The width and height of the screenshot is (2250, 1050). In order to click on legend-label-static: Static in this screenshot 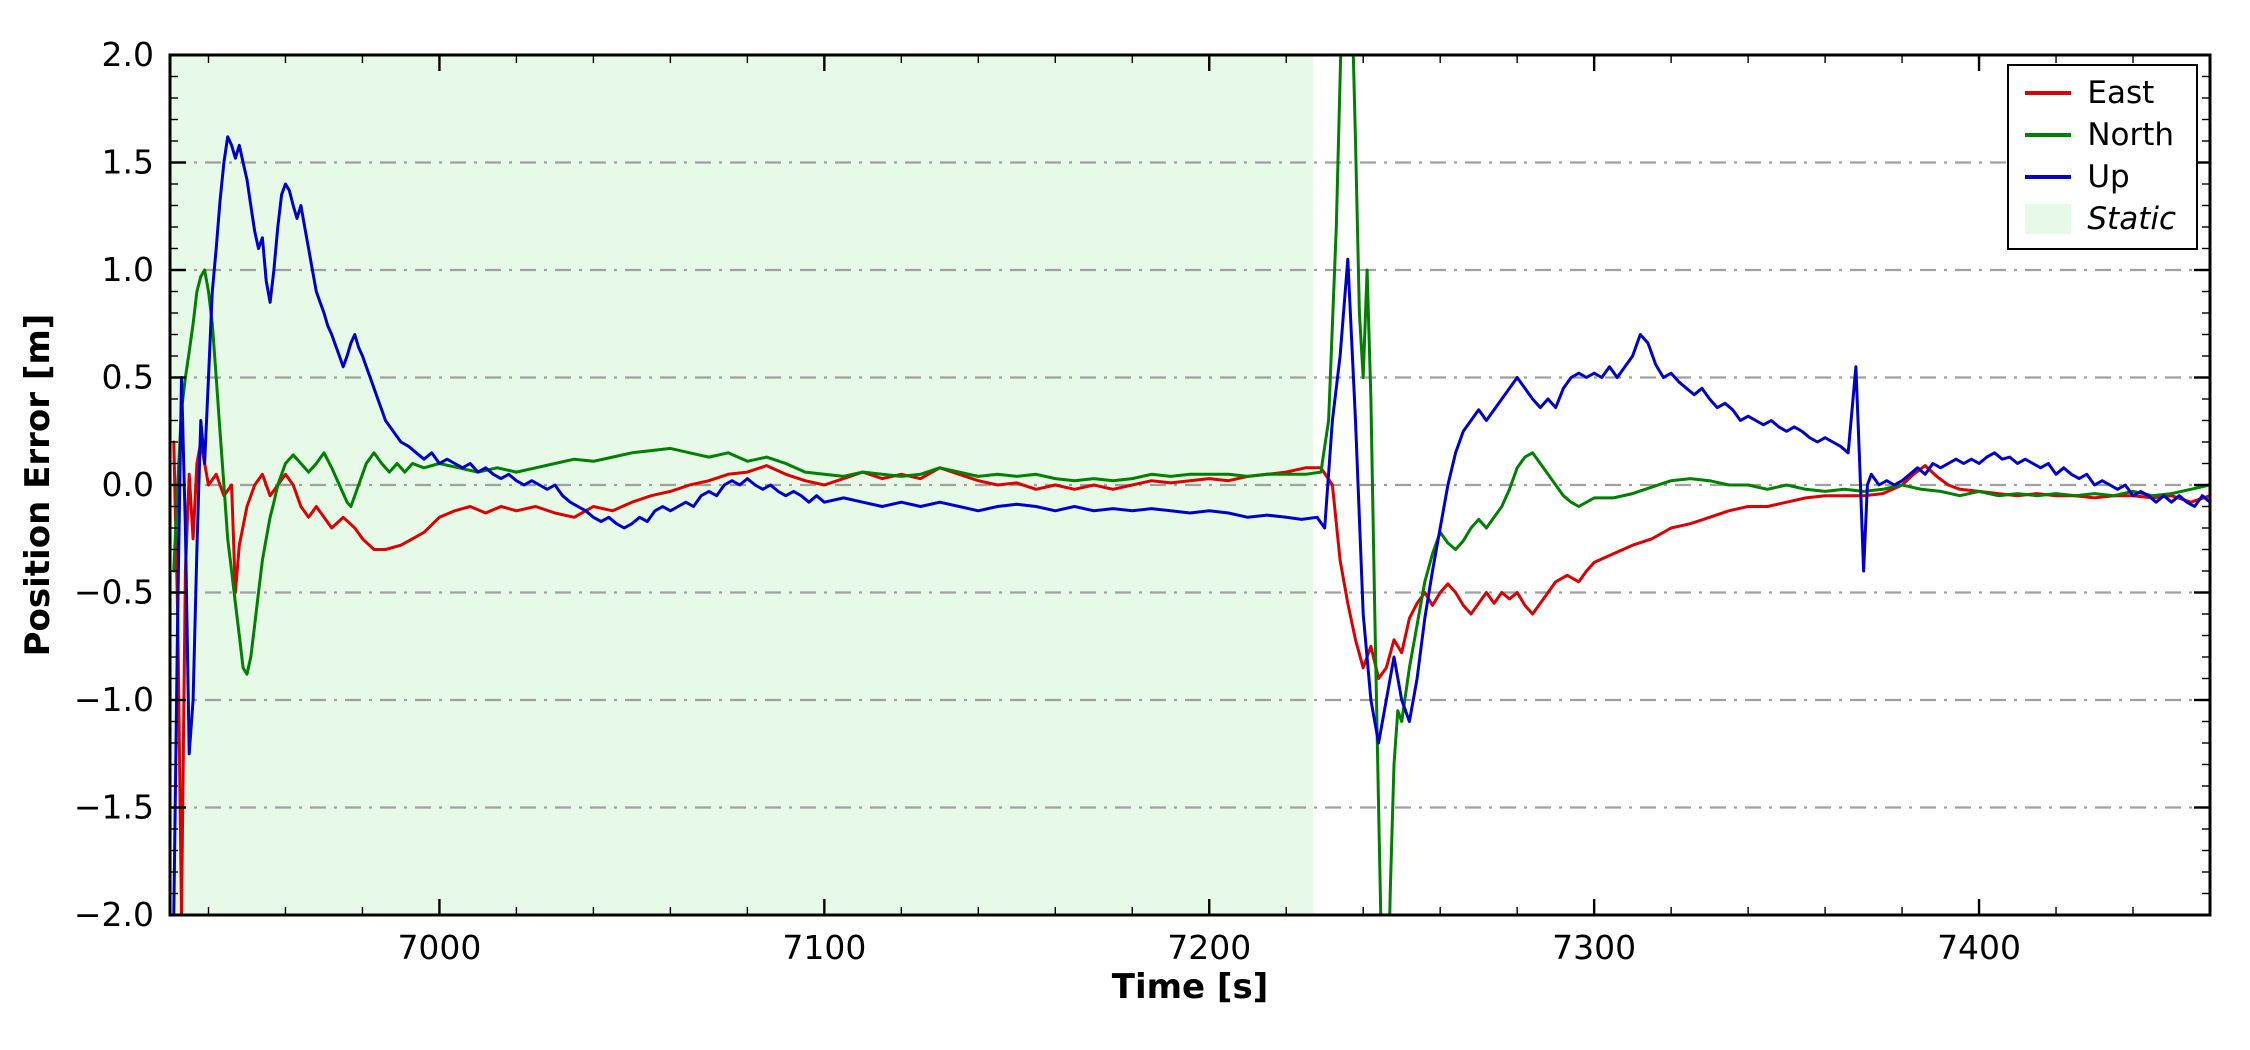, I will do `click(2131, 219)`.